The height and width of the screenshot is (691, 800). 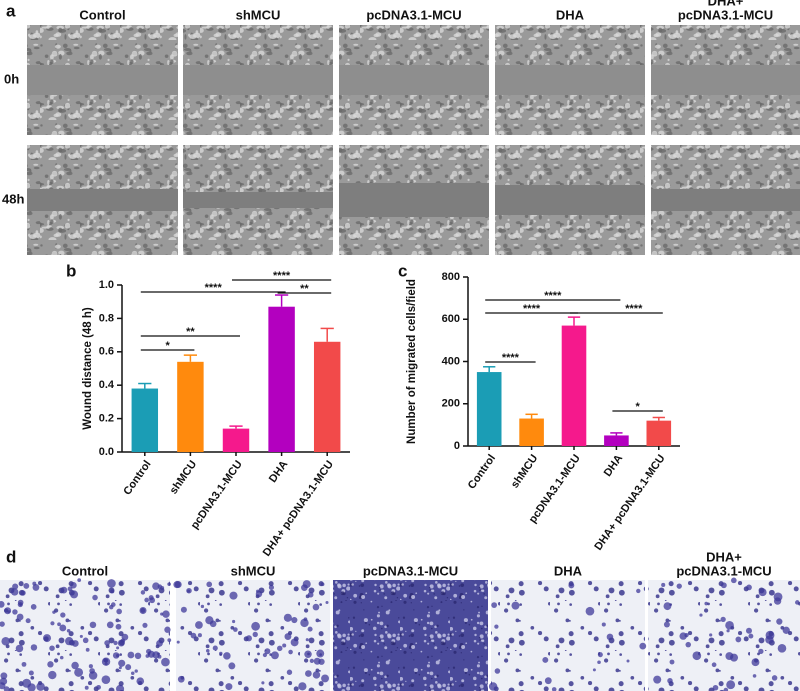 I want to click on column-header: shMCU, so click(x=253, y=570).